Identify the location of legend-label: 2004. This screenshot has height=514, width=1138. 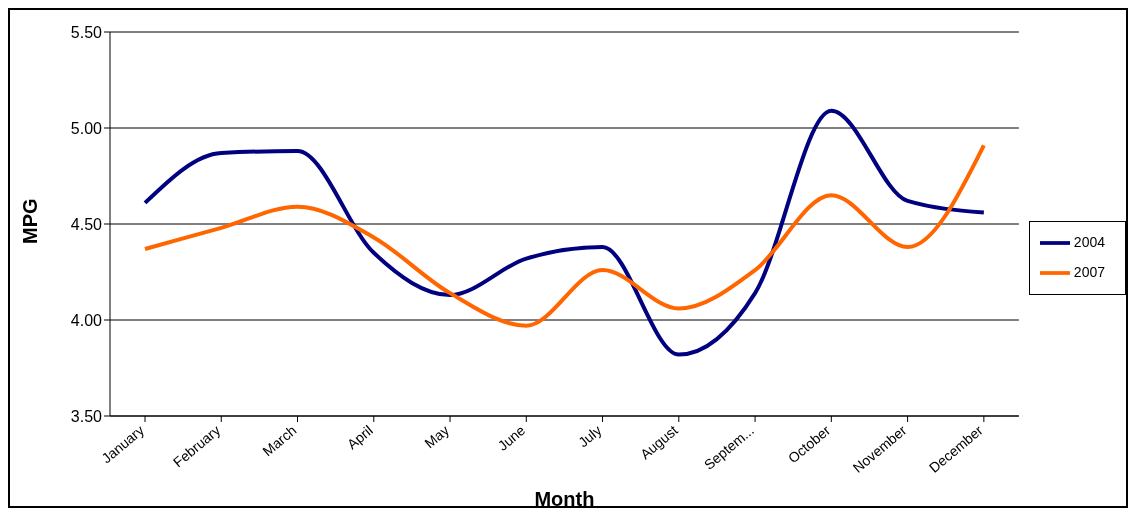
(1089, 241).